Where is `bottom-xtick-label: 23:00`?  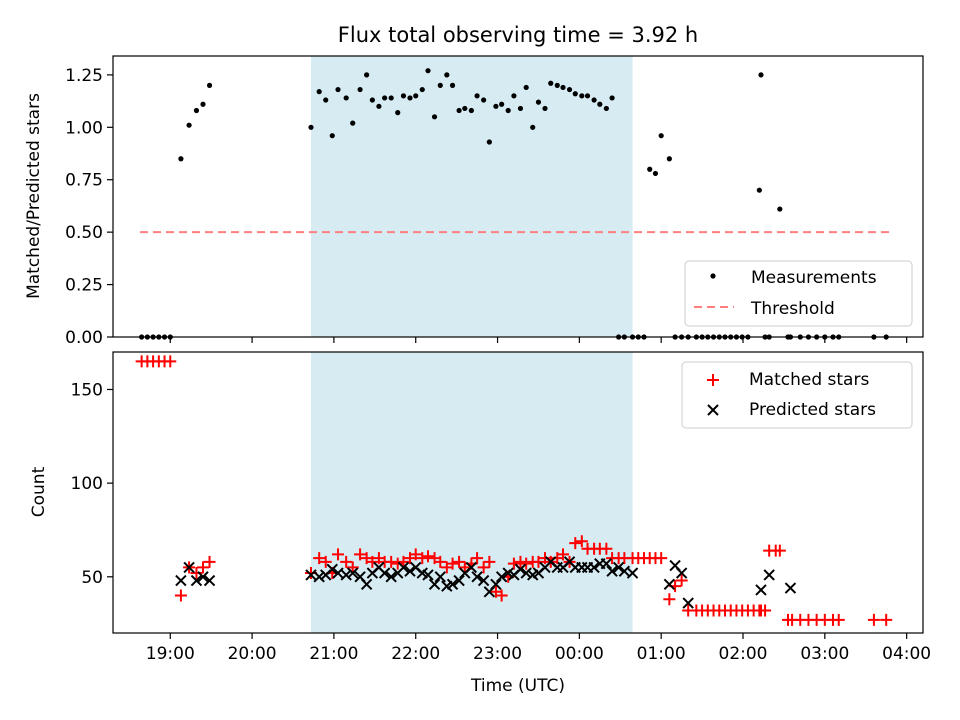 bottom-xtick-label: 23:00 is located at coordinates (497, 654).